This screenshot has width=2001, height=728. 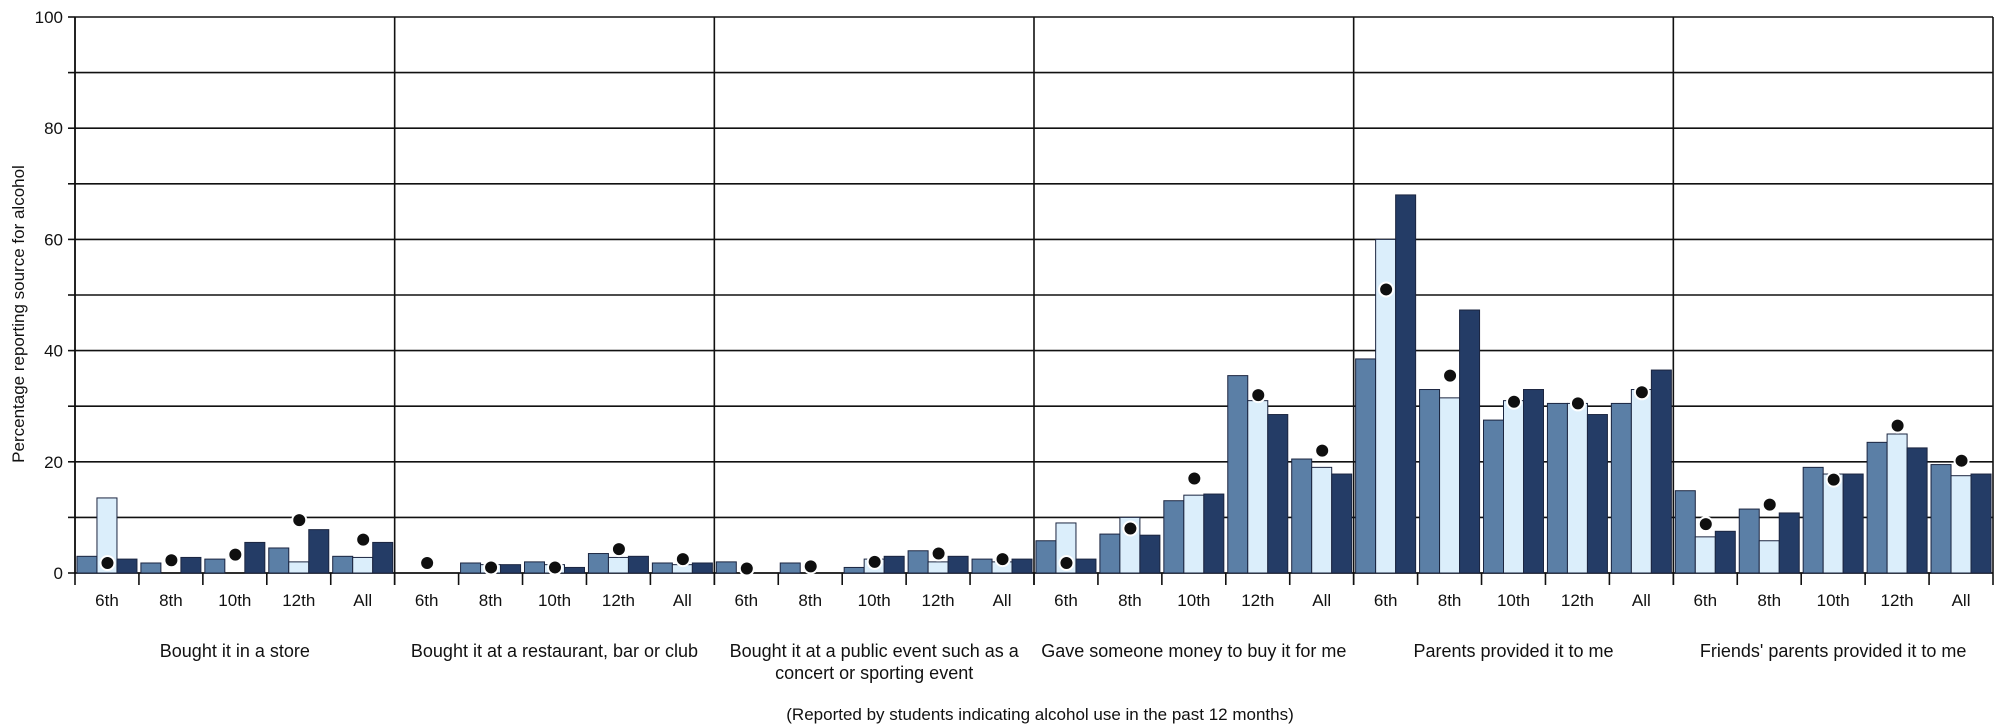 What do you see at coordinates (1833, 651) in the screenshot?
I see `group-label: Friends' parents provided it to me` at bounding box center [1833, 651].